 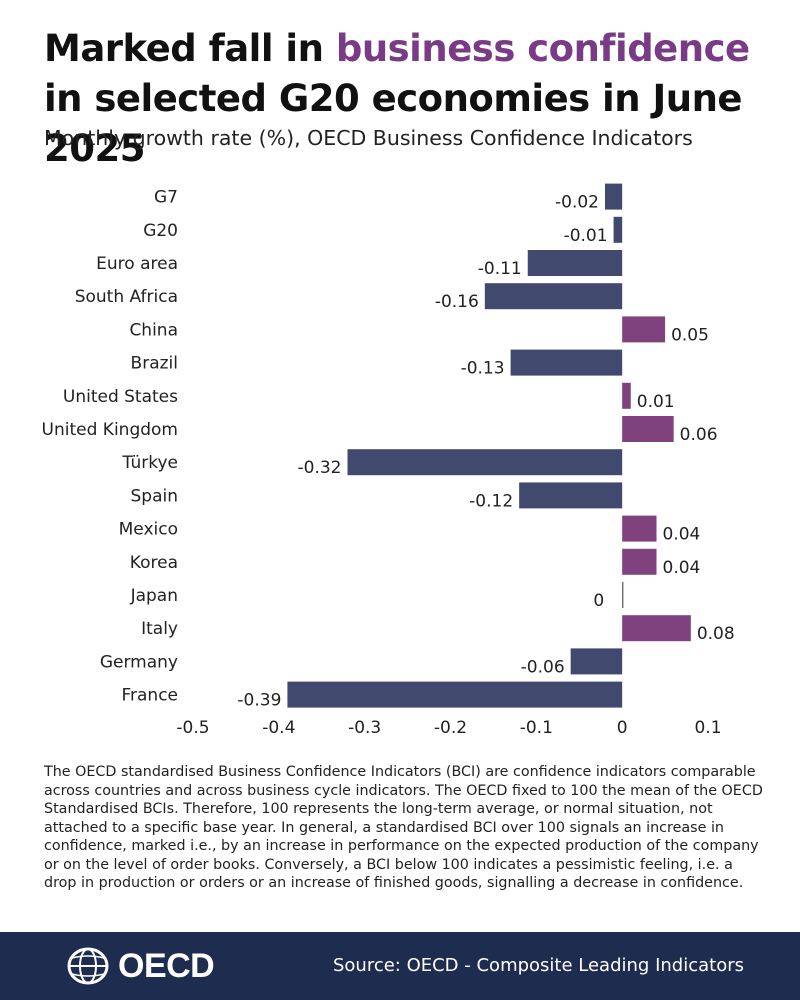 I want to click on x-tick-label-2: -0.3, so click(x=364, y=728).